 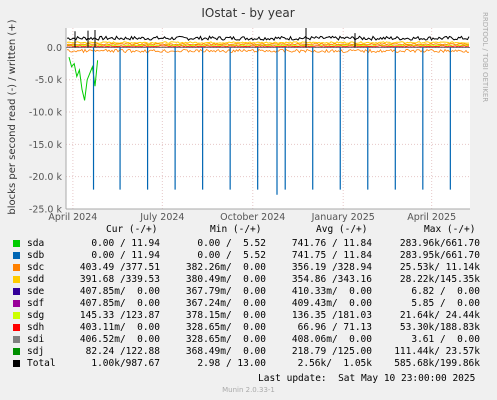 What do you see at coordinates (331, 291) in the screenshot?
I see `legend-value-avg: 410.33m/ 0.00` at bounding box center [331, 291].